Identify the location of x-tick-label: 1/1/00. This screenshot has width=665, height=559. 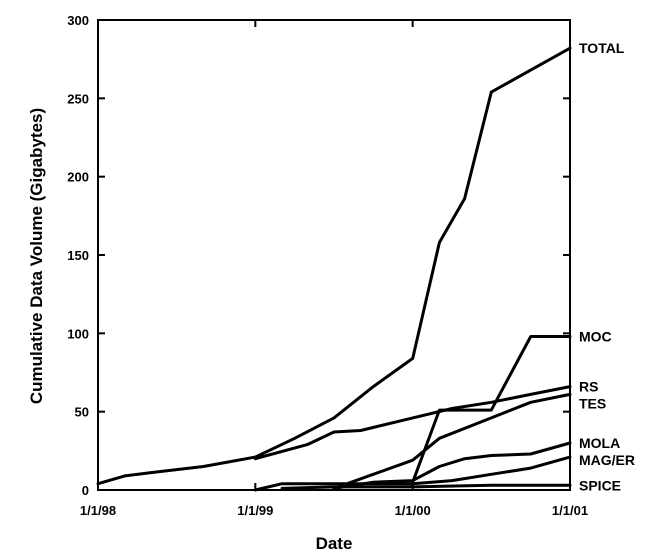
(413, 510).